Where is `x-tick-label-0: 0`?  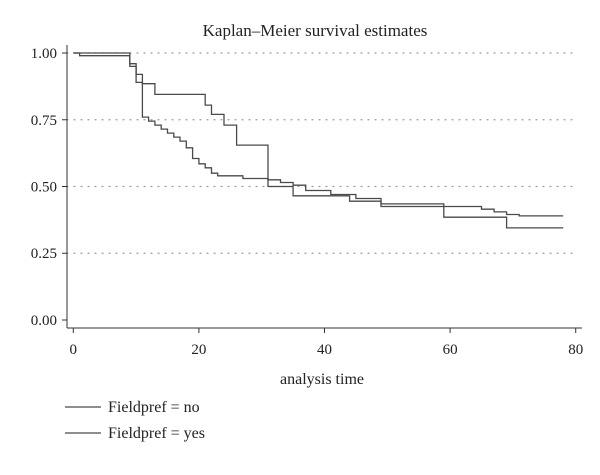
x-tick-label-0: 0 is located at coordinates (74, 350).